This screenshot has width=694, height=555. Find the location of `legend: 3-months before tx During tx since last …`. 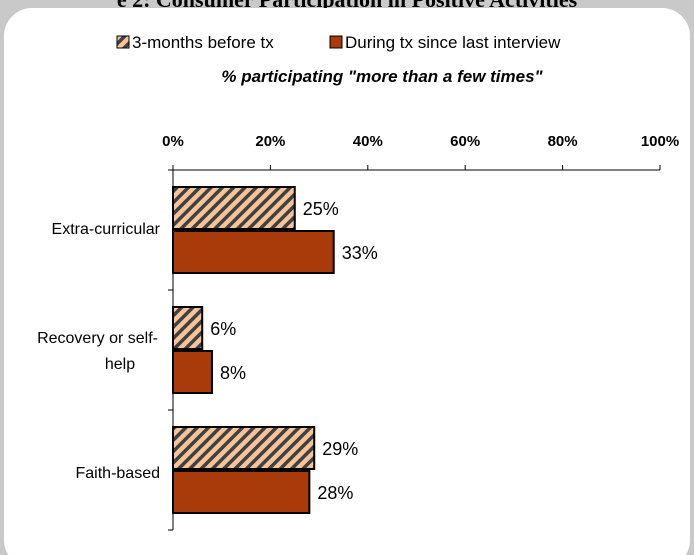

legend: 3-months before tx During tx since last … is located at coordinates (338, 42).